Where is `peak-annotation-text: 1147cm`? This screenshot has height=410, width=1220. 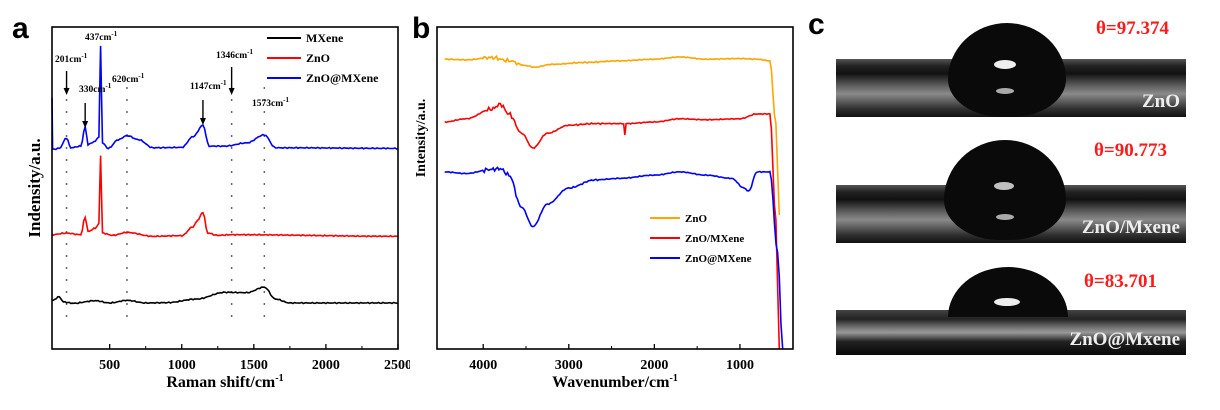
peak-annotation-text: 1147cm is located at coordinates (205, 87).